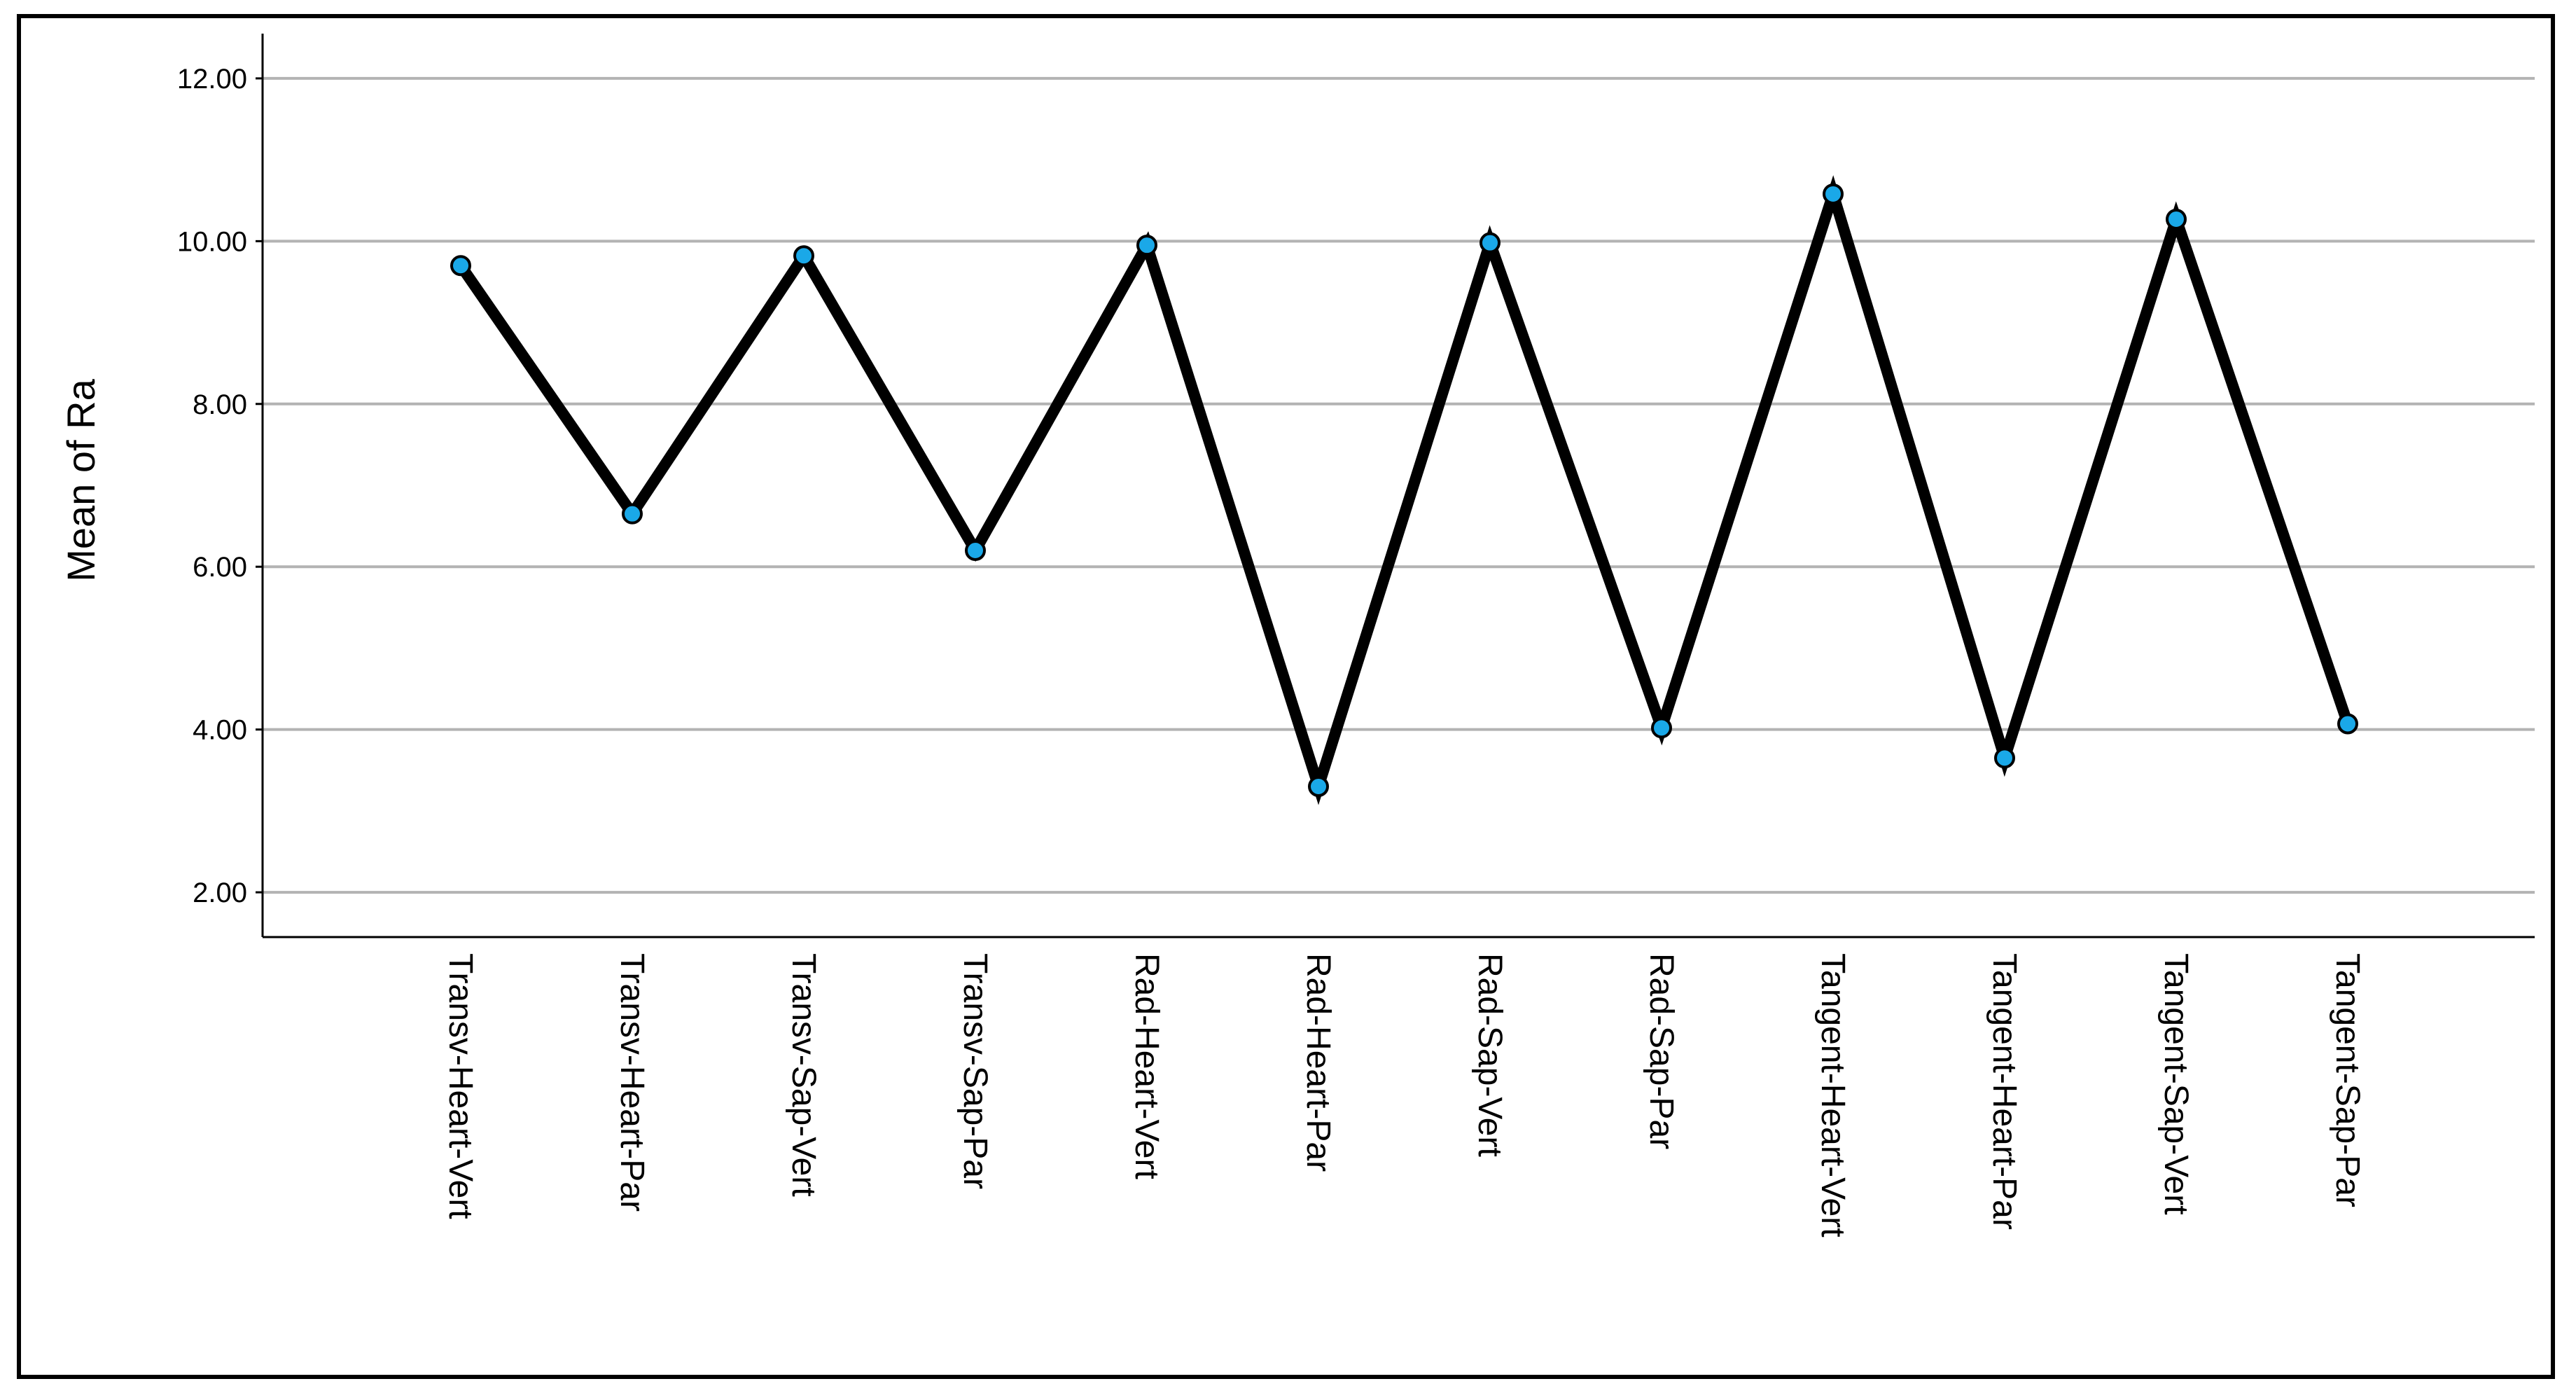 This screenshot has height=1393, width=2576. What do you see at coordinates (220, 404) in the screenshot?
I see `y-tick-label: 8.00` at bounding box center [220, 404].